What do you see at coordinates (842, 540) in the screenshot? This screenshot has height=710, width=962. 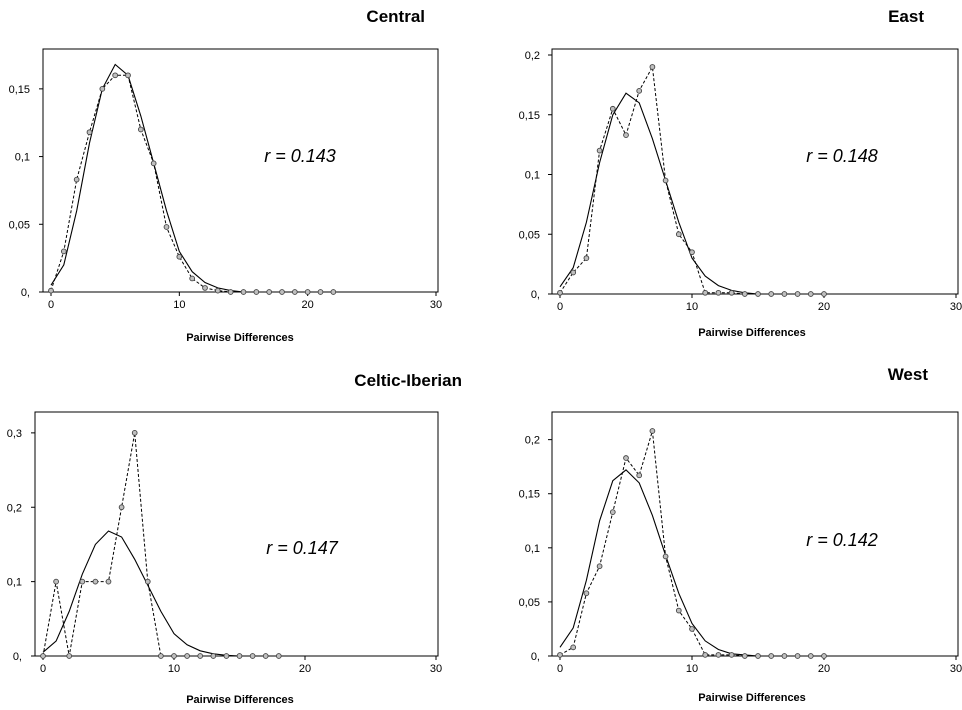 I see `r-annotation: r = 0.142` at bounding box center [842, 540].